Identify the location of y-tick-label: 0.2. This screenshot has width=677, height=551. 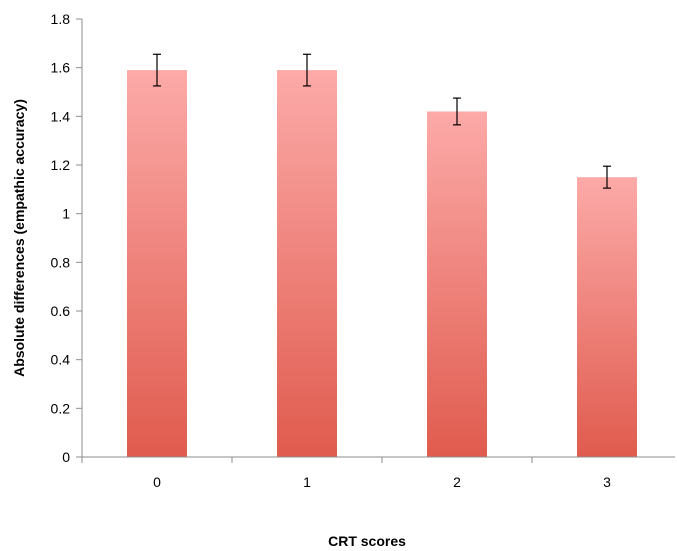
(61, 408).